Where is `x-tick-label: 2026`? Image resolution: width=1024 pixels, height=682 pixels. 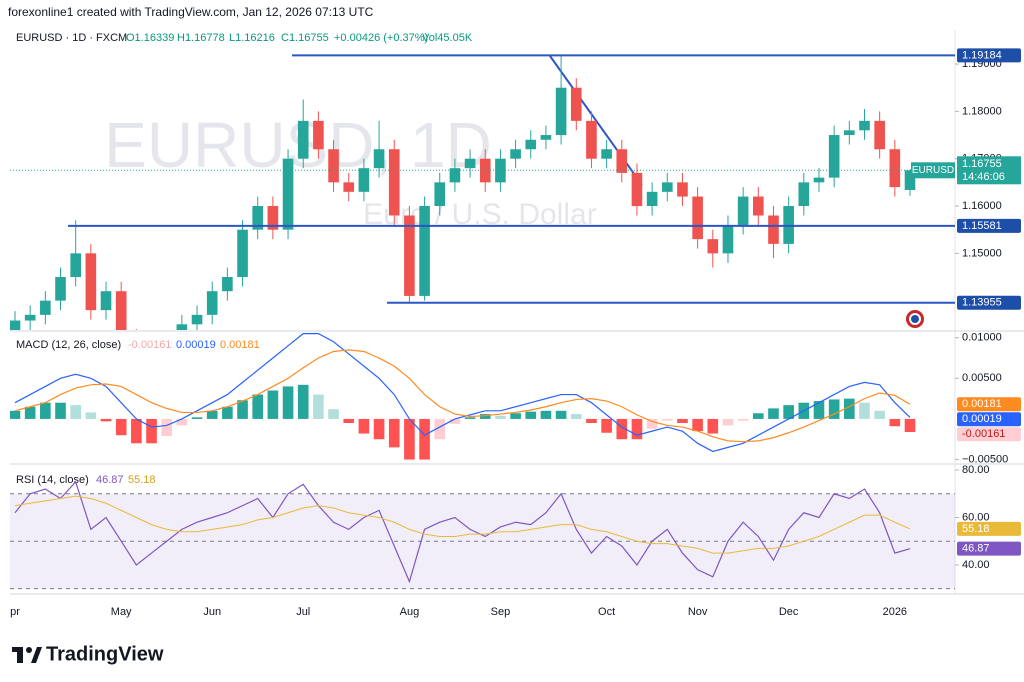
x-tick-label: 2026 is located at coordinates (895, 612).